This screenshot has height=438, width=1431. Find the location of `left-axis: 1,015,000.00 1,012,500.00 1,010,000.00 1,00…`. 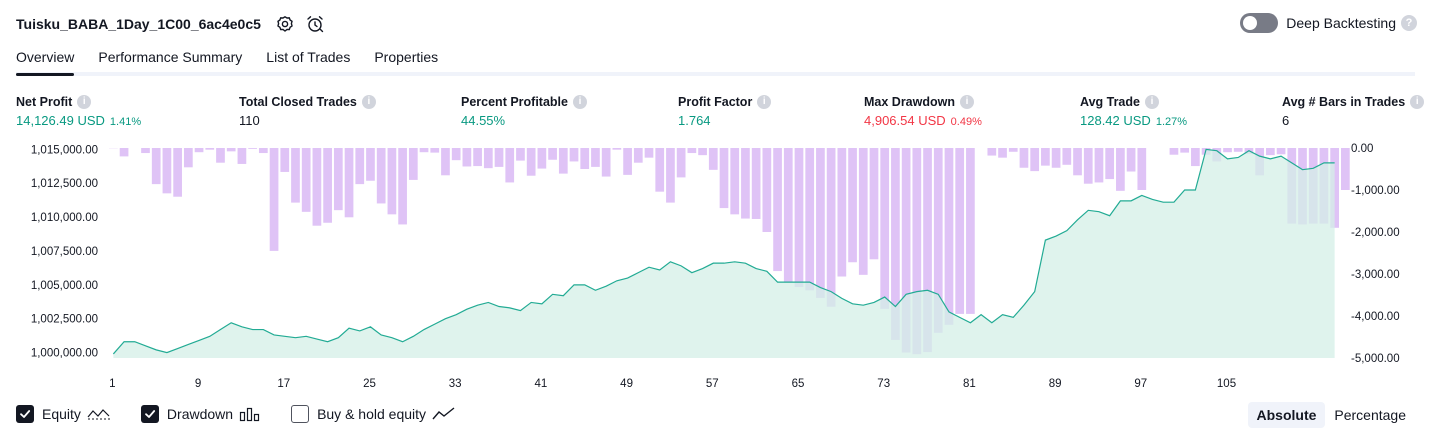

left-axis: 1,015,000.00 1,012,500.00 1,010,000.00 1,00… is located at coordinates (64, 251).